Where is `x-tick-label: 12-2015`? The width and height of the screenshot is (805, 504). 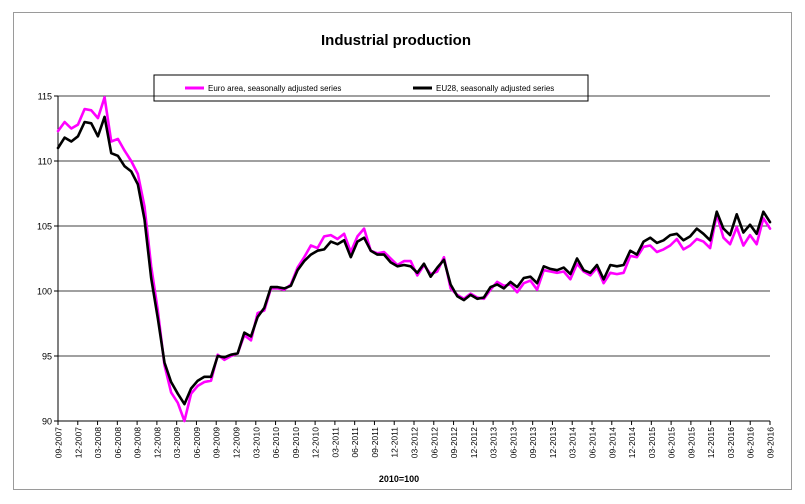 x-tick-label: 12-2015 is located at coordinates (711, 442).